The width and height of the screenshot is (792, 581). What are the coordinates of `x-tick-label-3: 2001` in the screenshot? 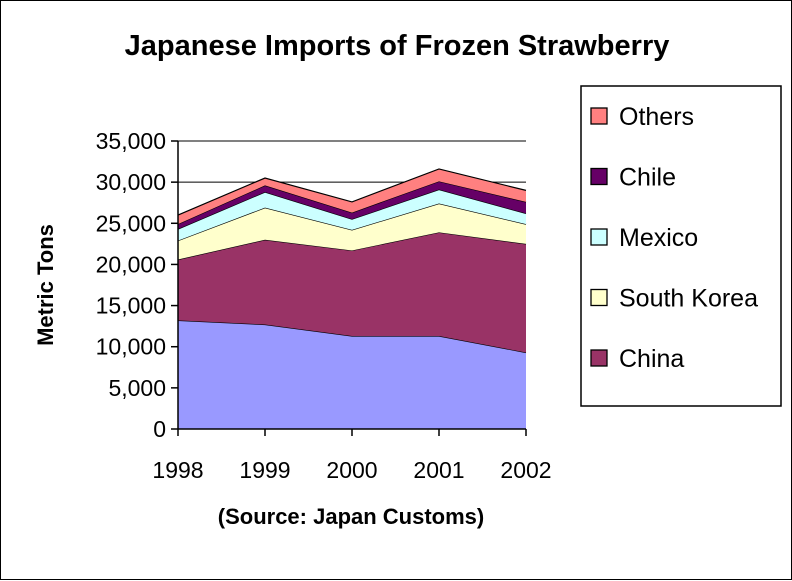 It's located at (438, 470).